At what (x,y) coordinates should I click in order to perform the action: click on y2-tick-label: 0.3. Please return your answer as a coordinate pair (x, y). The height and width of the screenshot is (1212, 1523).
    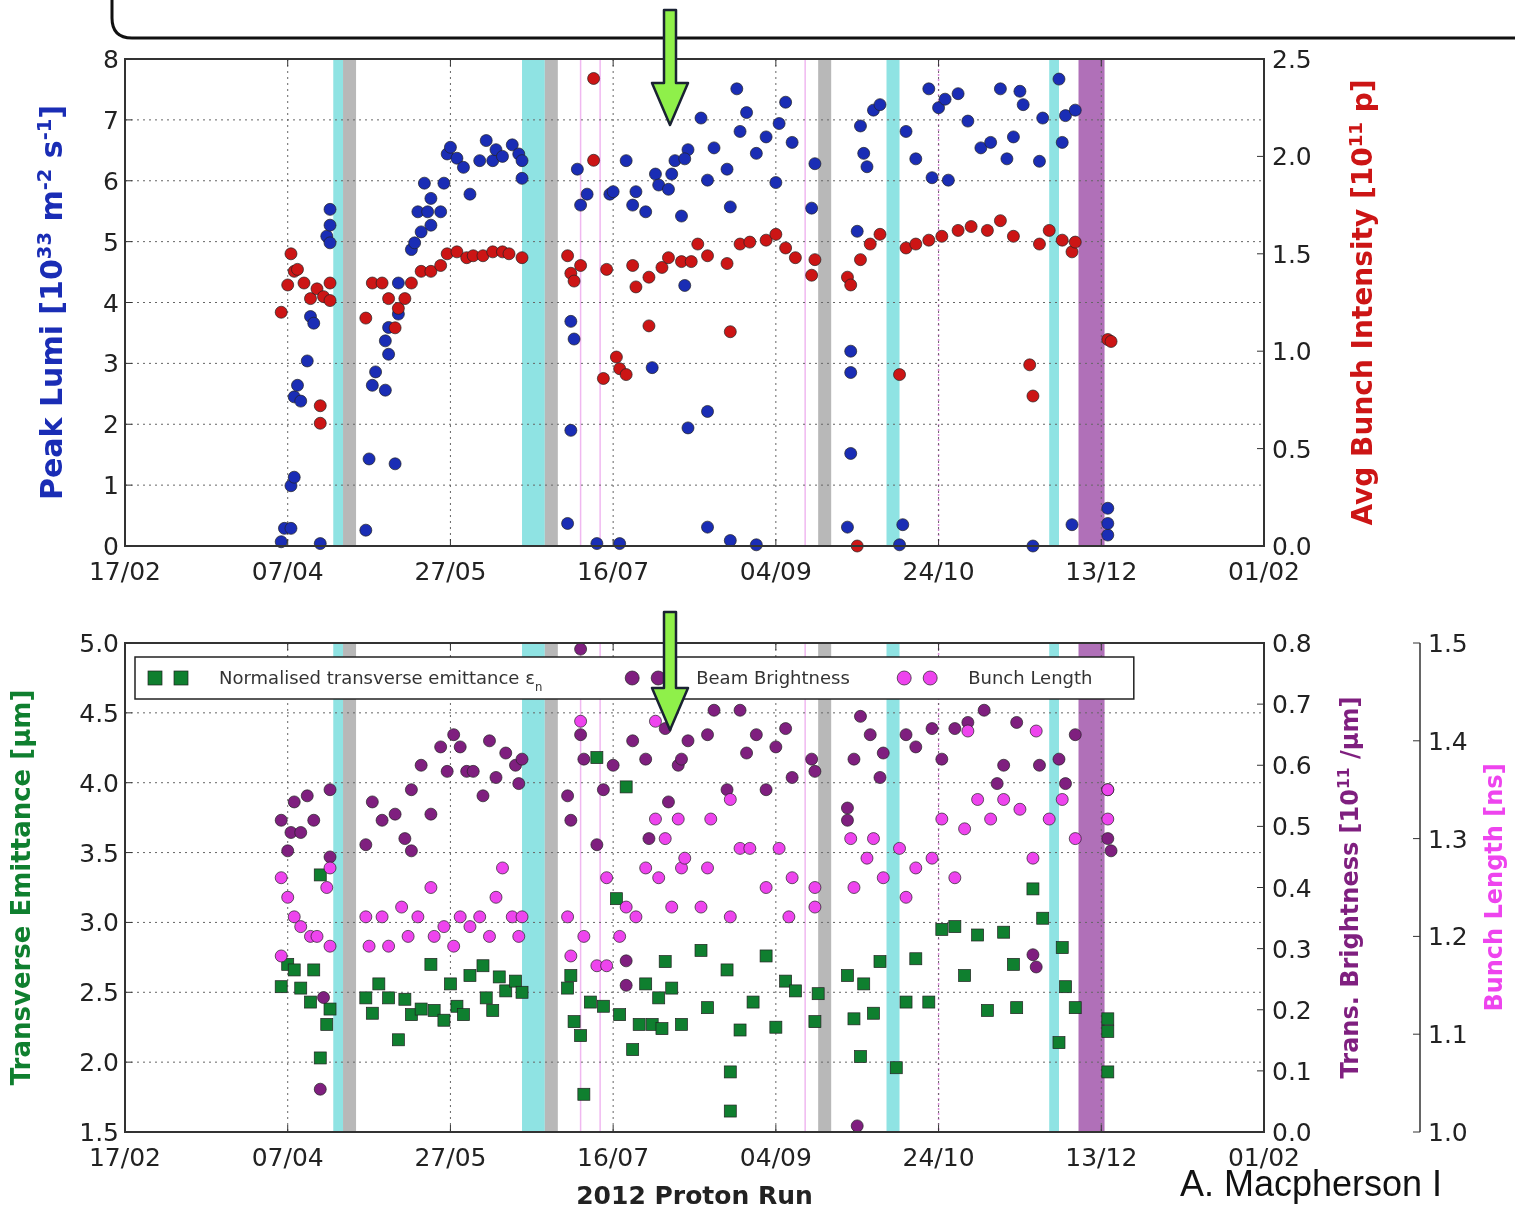
    Looking at the image, I should click on (1292, 949).